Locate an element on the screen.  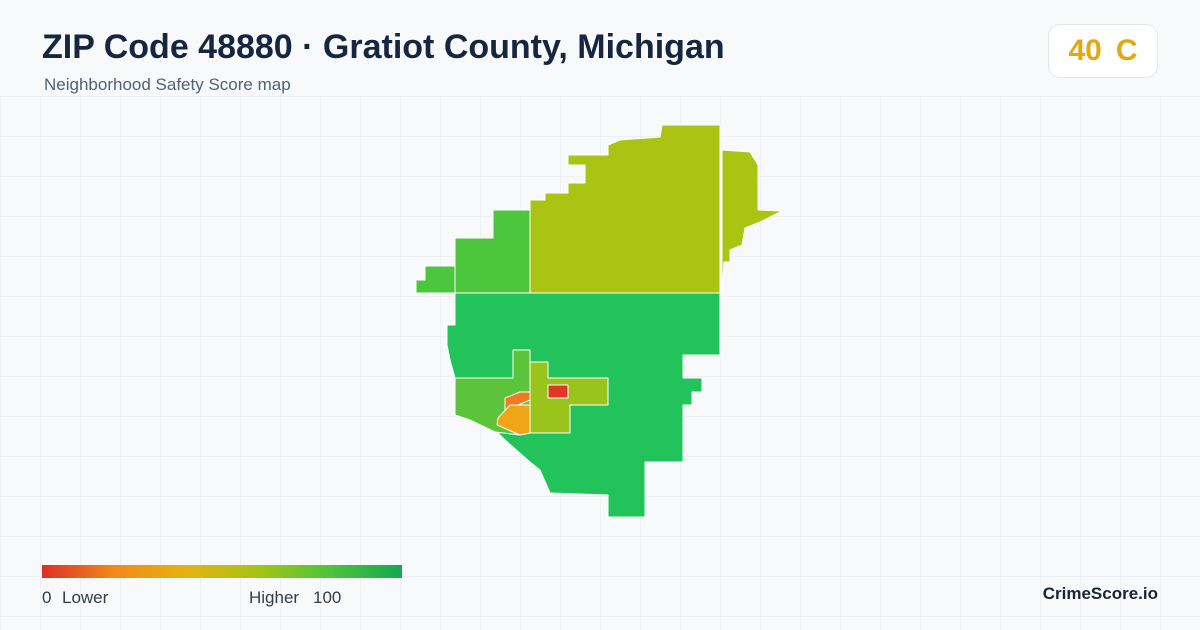
legend-gradient is located at coordinates (222, 571).